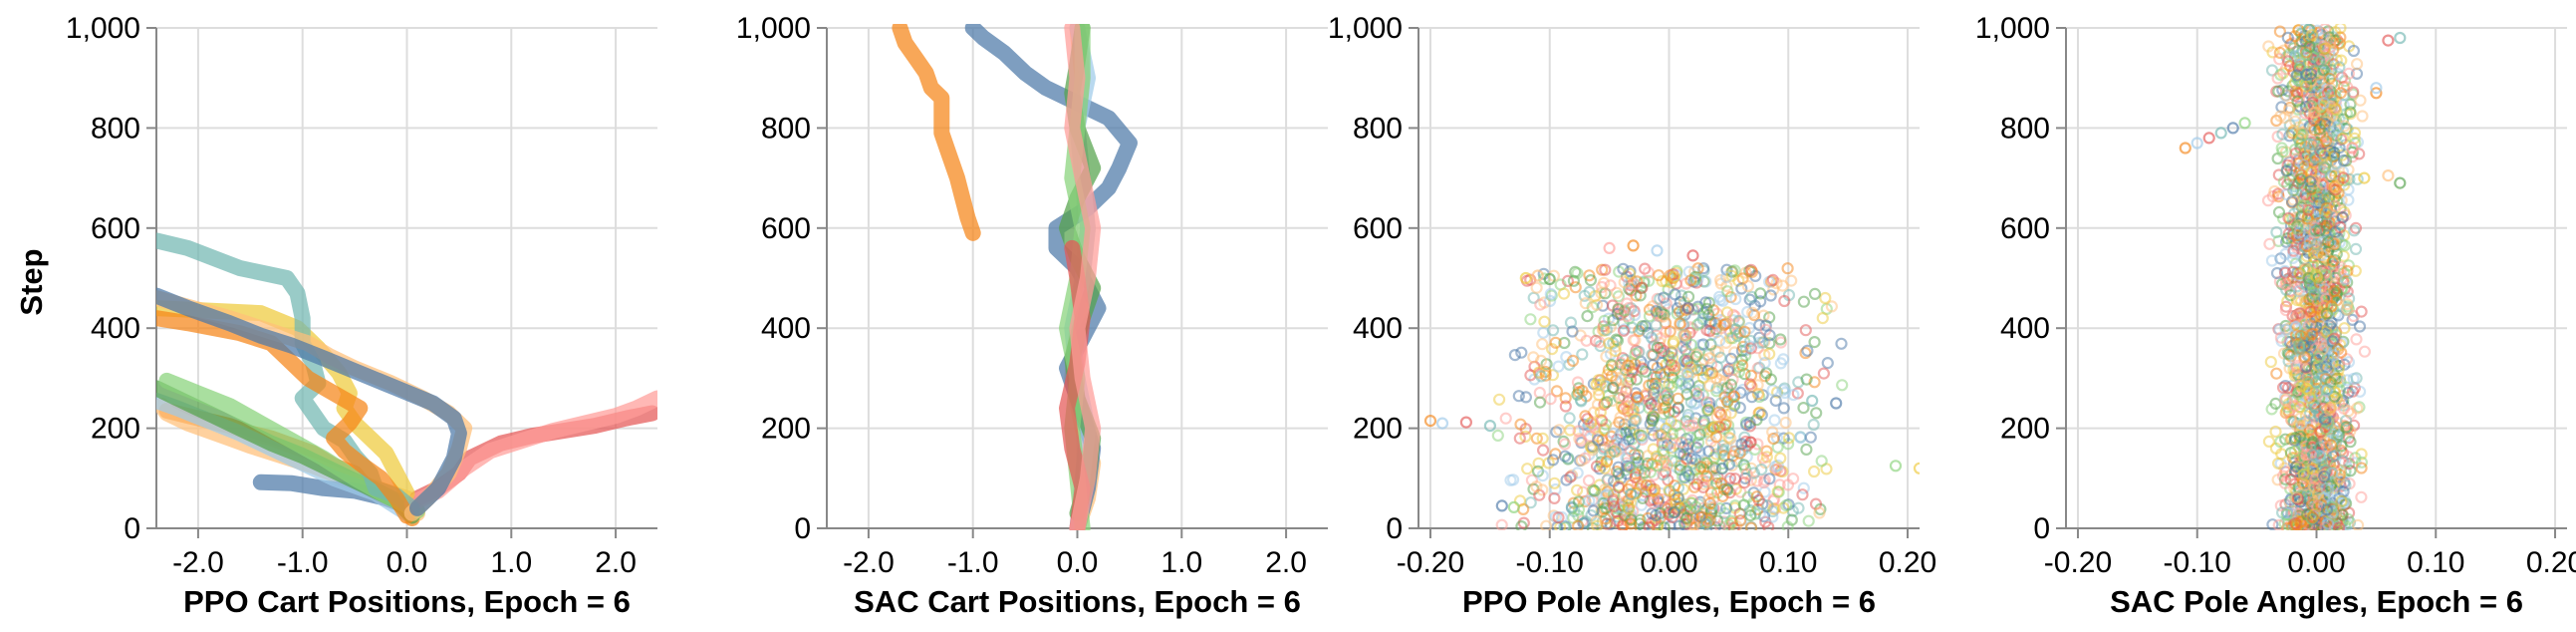 This screenshot has width=2576, height=632. What do you see at coordinates (103, 28) in the screenshot?
I see `y-tick-label: 1,000` at bounding box center [103, 28].